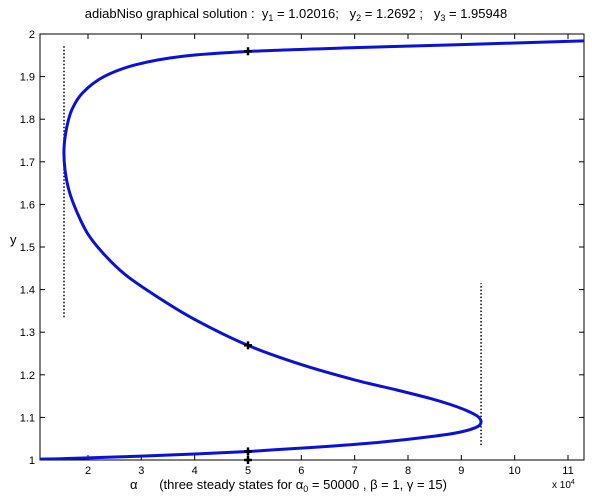 This screenshot has height=500, width=592. Describe the element at coordinates (195, 471) in the screenshot. I see `x-tick-label-4: 4` at that location.